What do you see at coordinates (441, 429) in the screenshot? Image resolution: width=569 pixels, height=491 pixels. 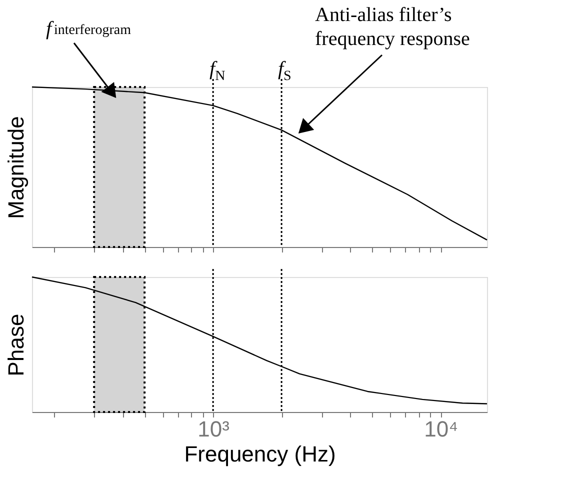 I see `x-tick-label: 10⁴` at bounding box center [441, 429].